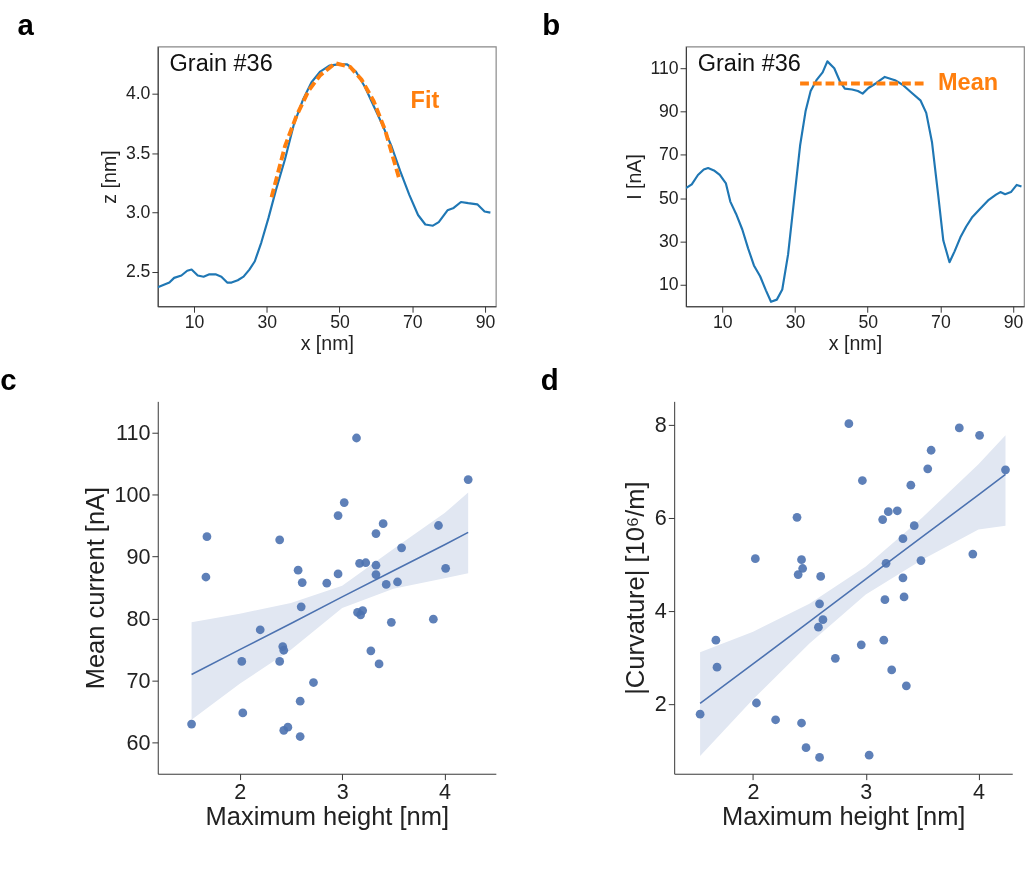 This screenshot has height=877, width=1025. What do you see at coordinates (660, 424) in the screenshot?
I see `y-tick-label: 8` at bounding box center [660, 424].